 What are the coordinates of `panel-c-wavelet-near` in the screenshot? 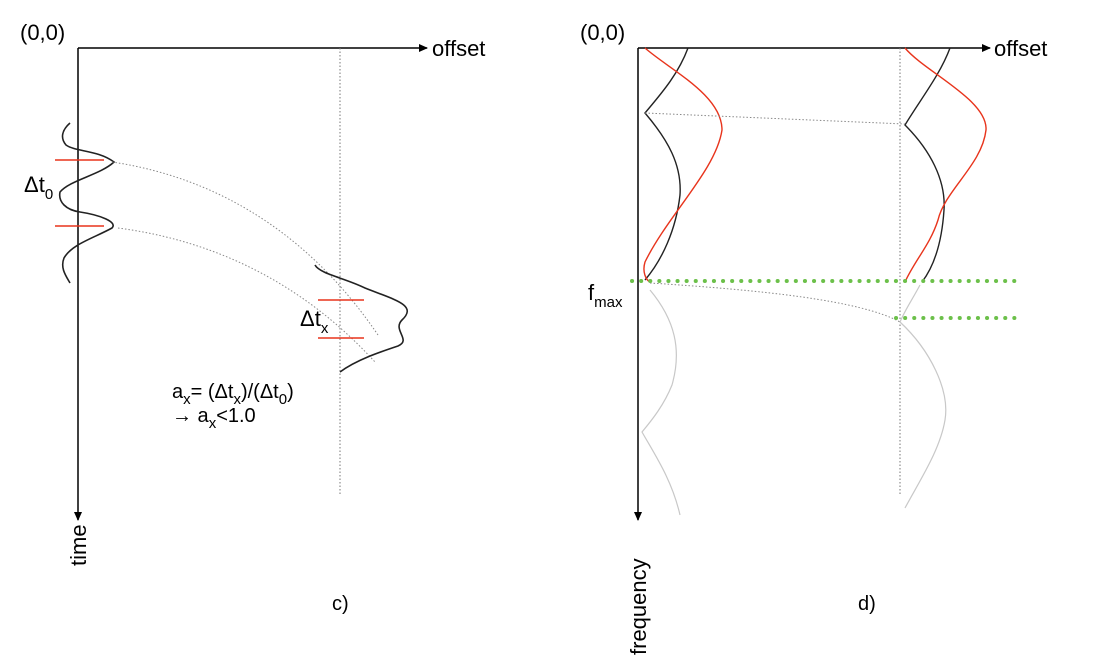 It's located at (87, 203).